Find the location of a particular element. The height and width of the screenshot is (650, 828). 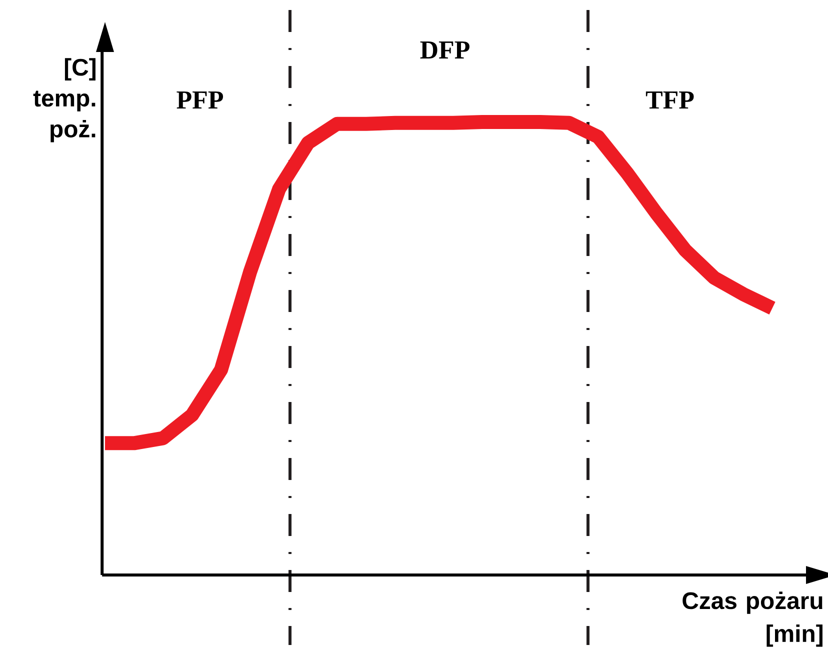

text: TFP is located at coordinates (670, 100).